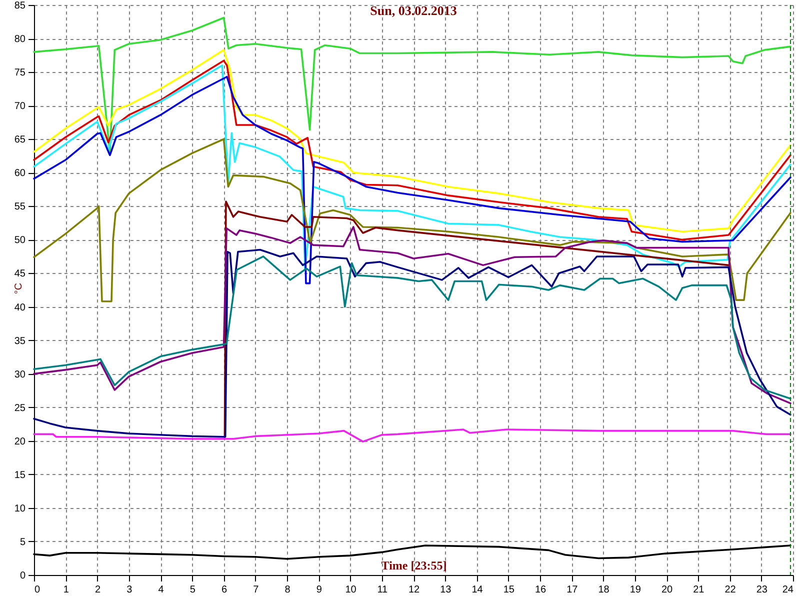 This screenshot has width=800, height=600. Describe the element at coordinates (20, 240) in the screenshot. I see `y-tick-label: 50` at that location.